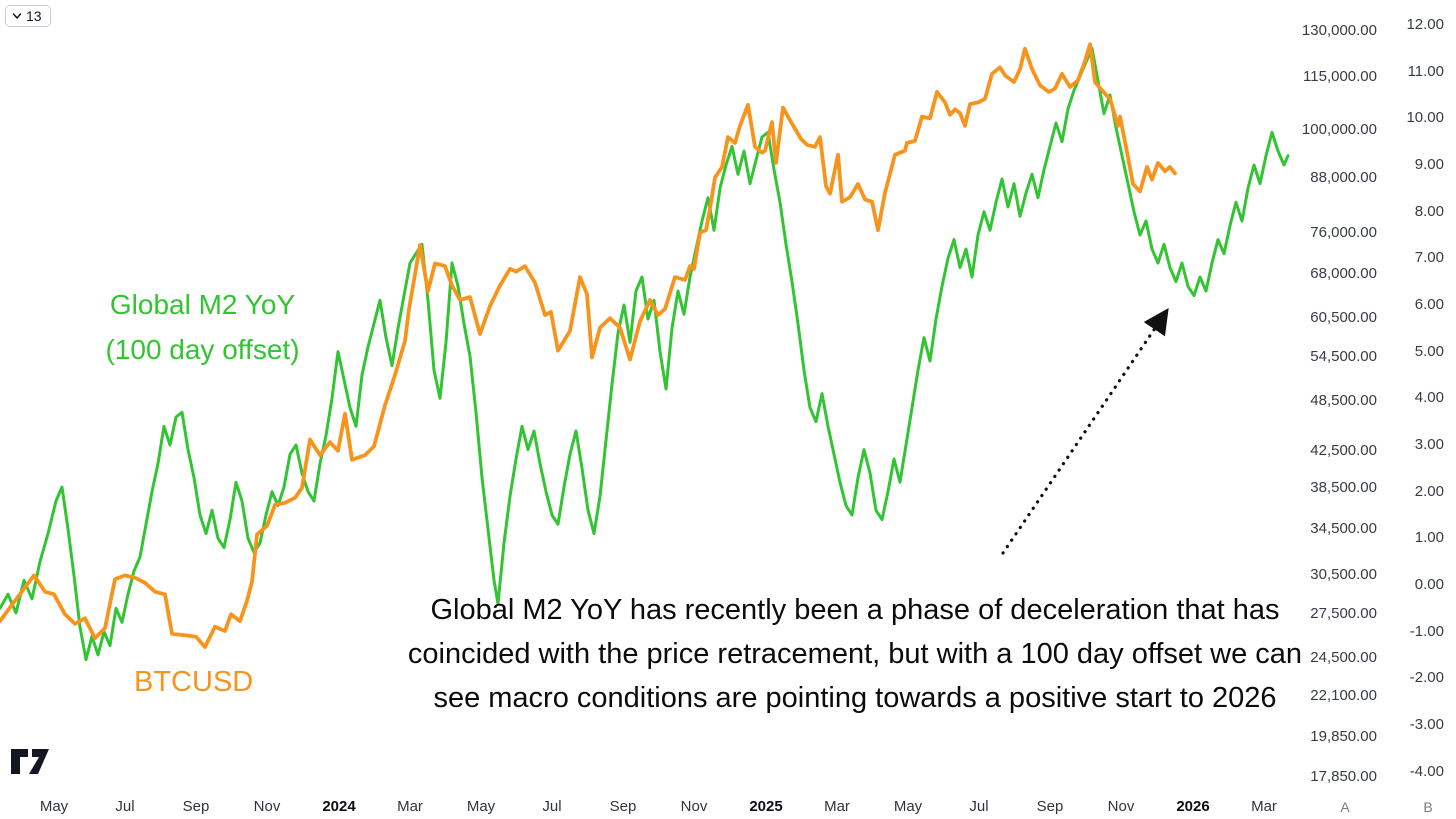 This screenshot has height=819, width=1456. I want to click on btc-series-label: BTCUSD, so click(194, 682).